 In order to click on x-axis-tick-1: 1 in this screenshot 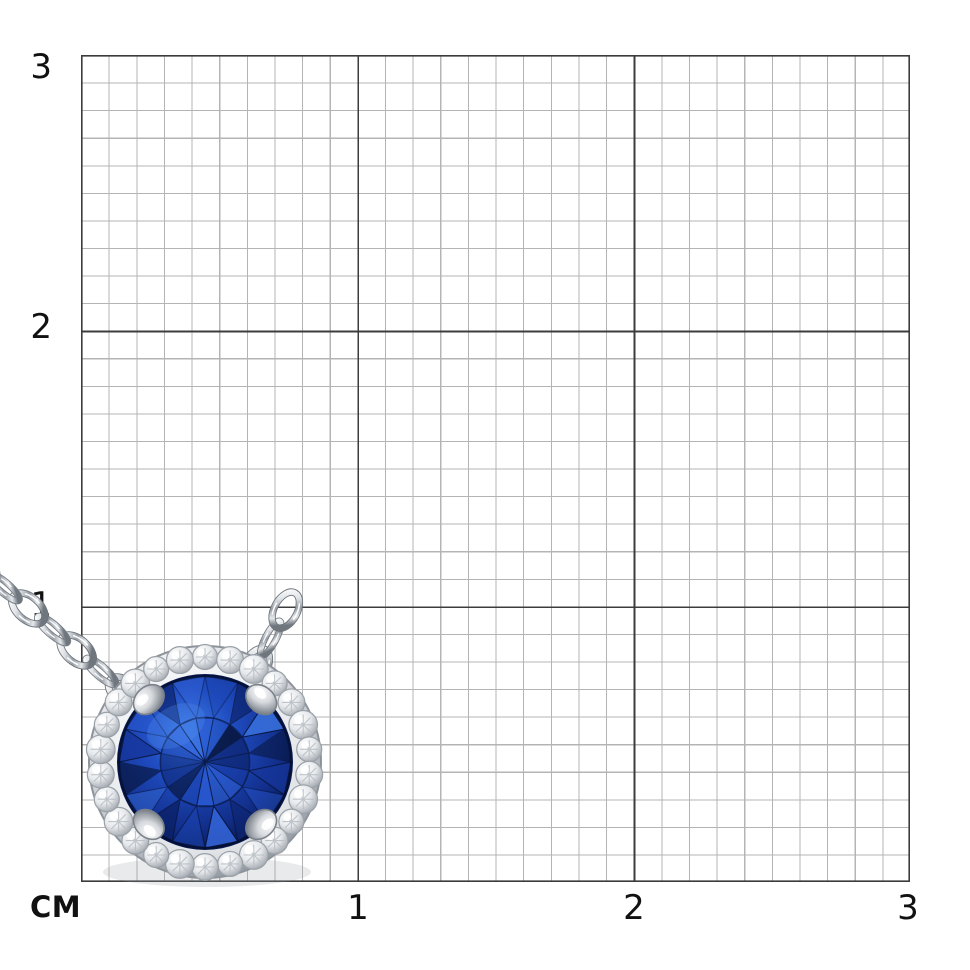, I will do `click(358, 908)`.